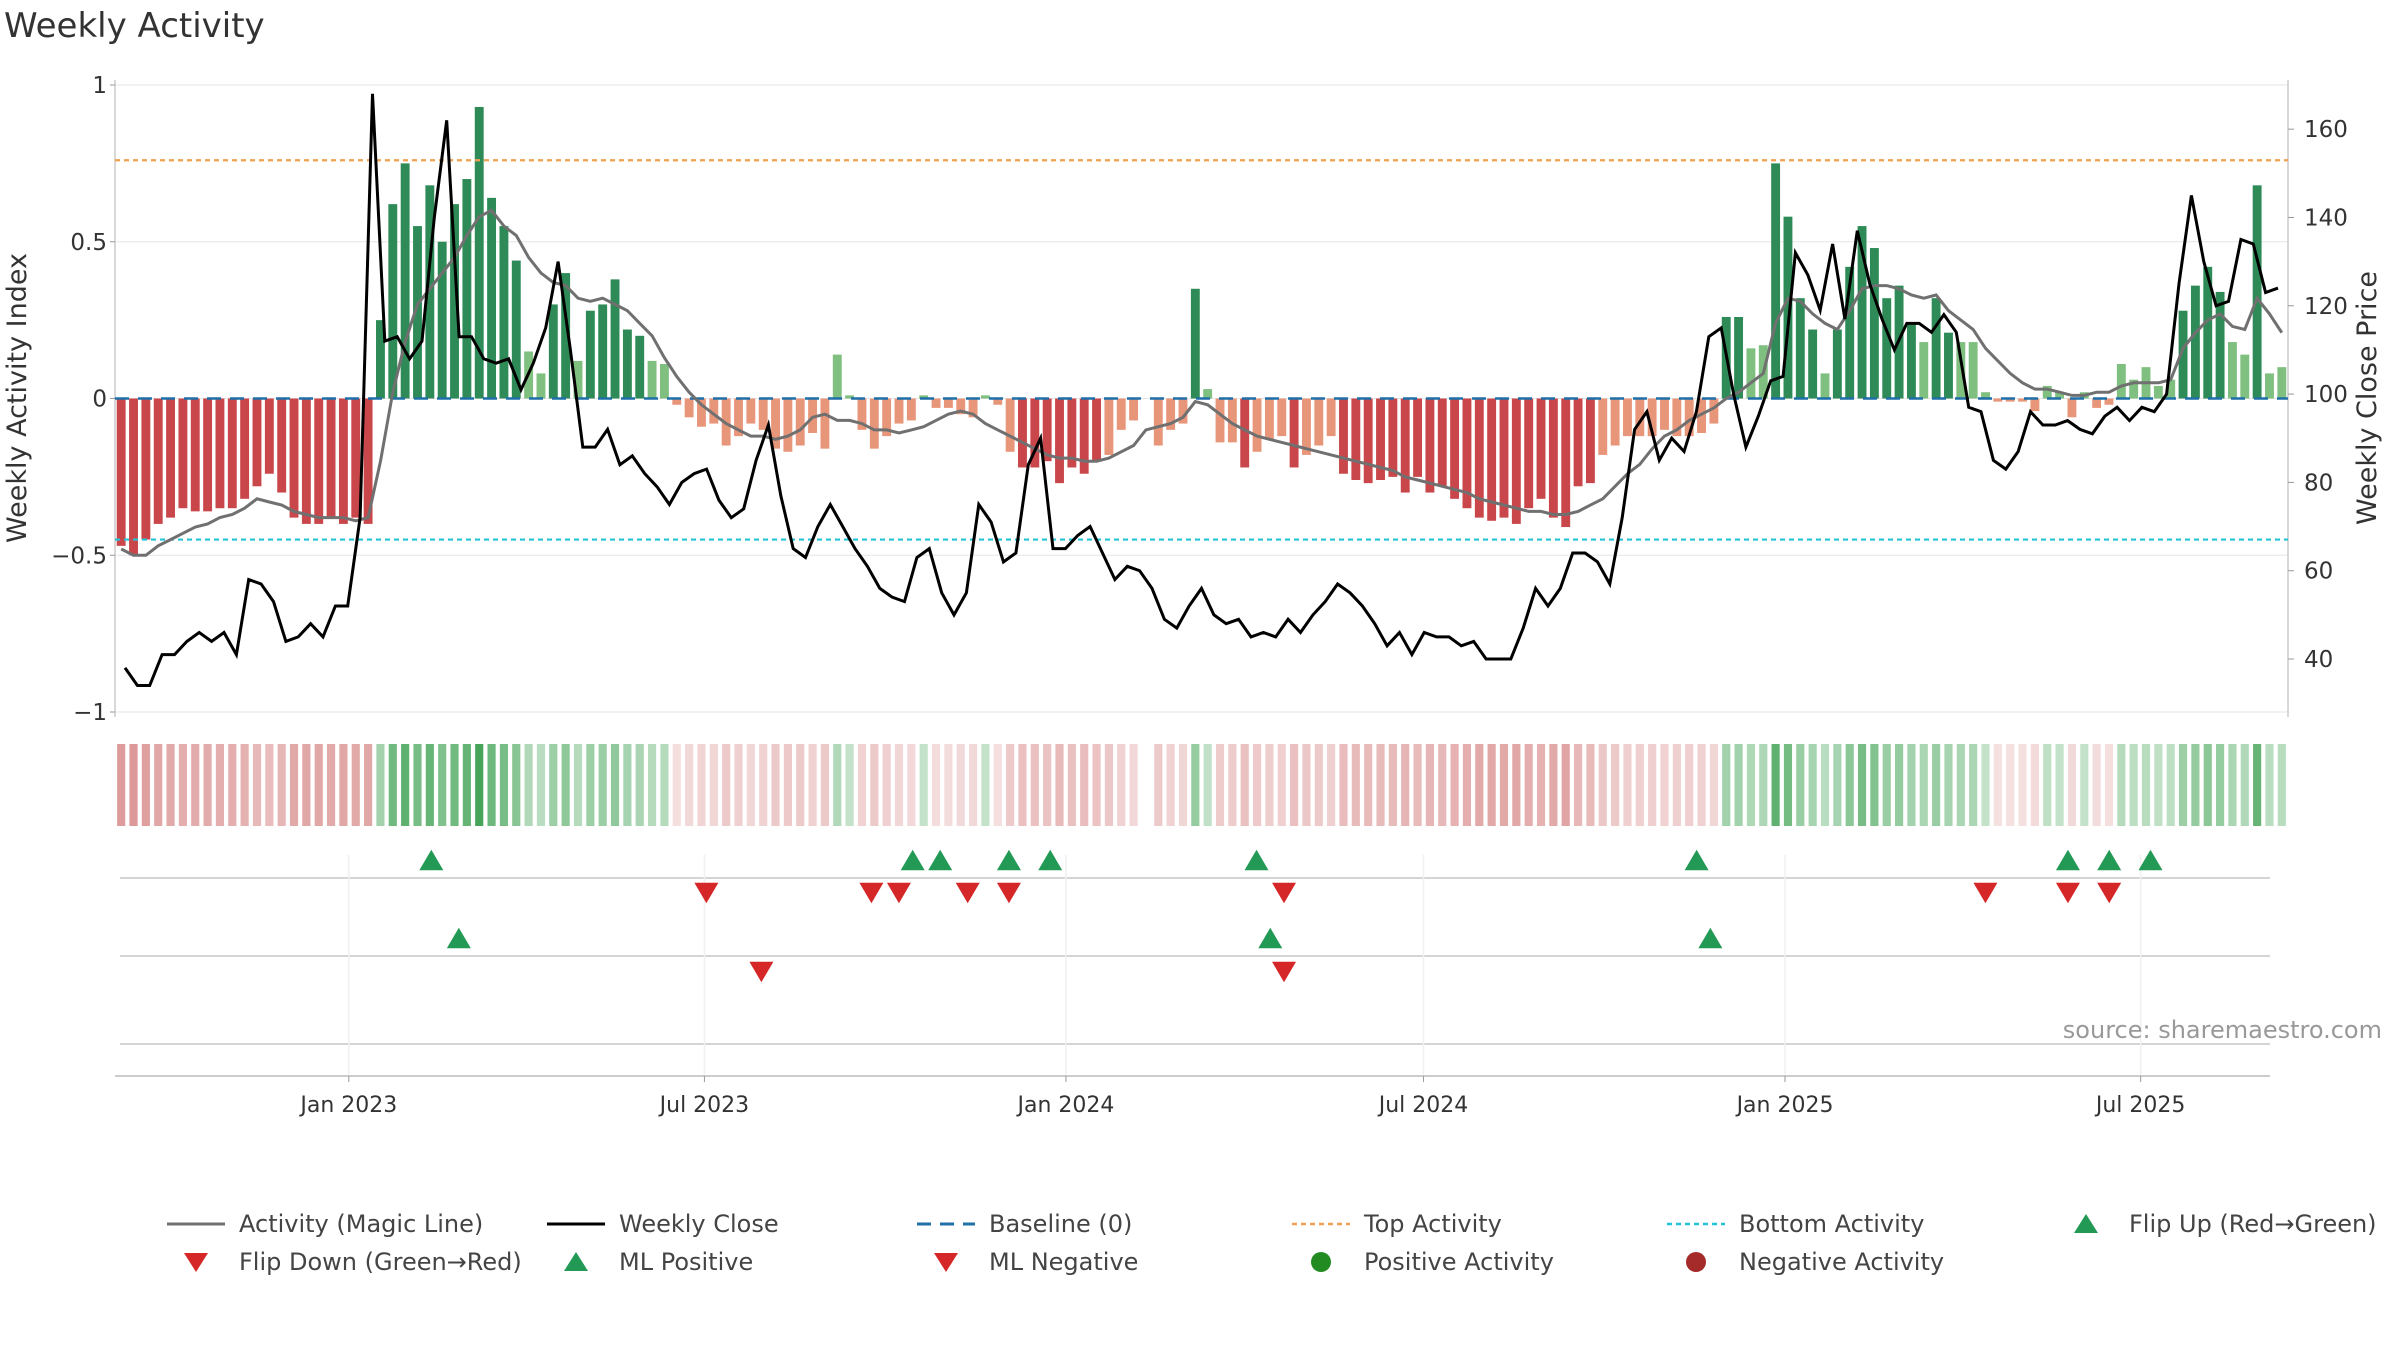 Image resolution: width=2400 pixels, height=1354 pixels. What do you see at coordinates (662, 1224) in the screenshot?
I see `legend-item: Weekly Close` at bounding box center [662, 1224].